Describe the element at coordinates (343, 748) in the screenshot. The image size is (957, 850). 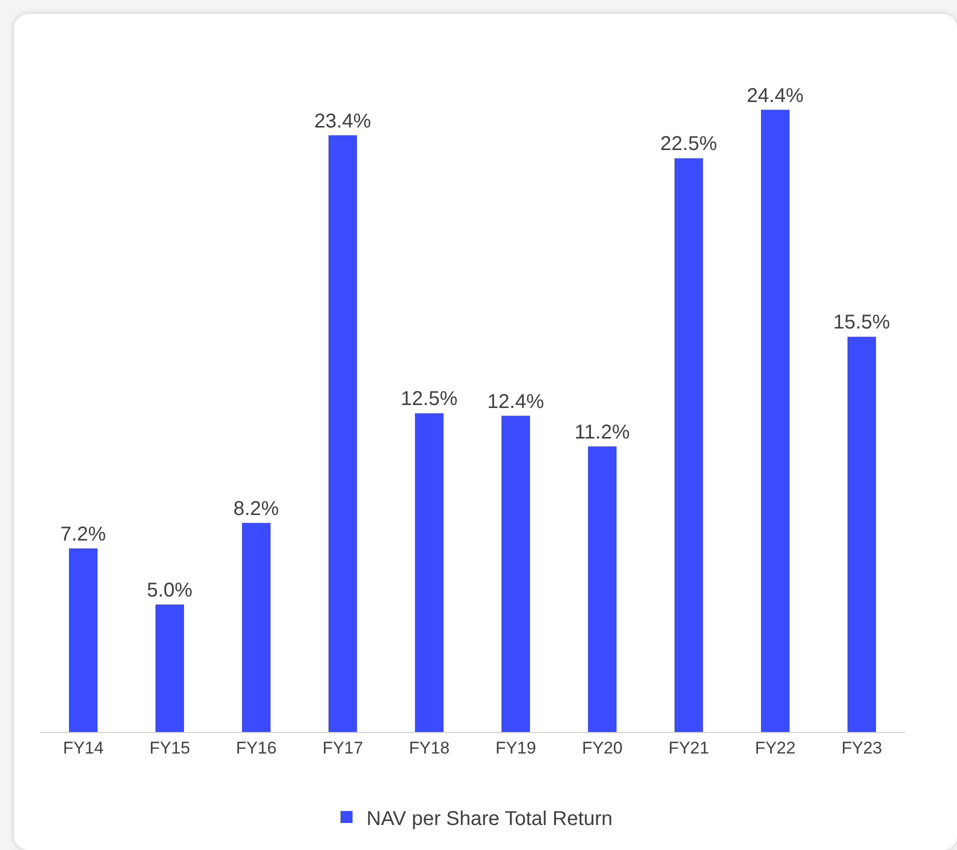
I see `x-tick-label: FY17` at that location.